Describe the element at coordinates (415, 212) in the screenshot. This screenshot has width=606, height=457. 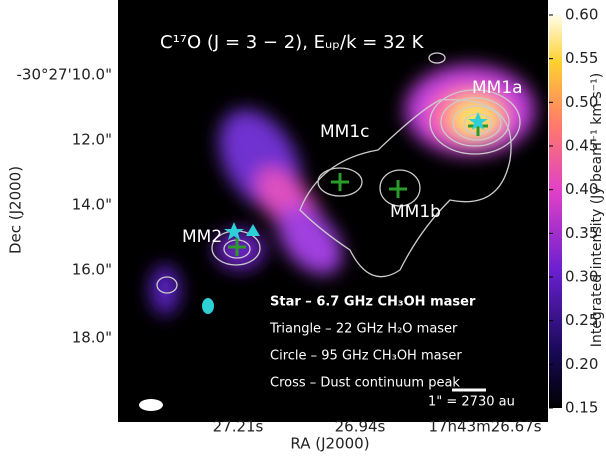
I see `source-label: MM1b` at that location.